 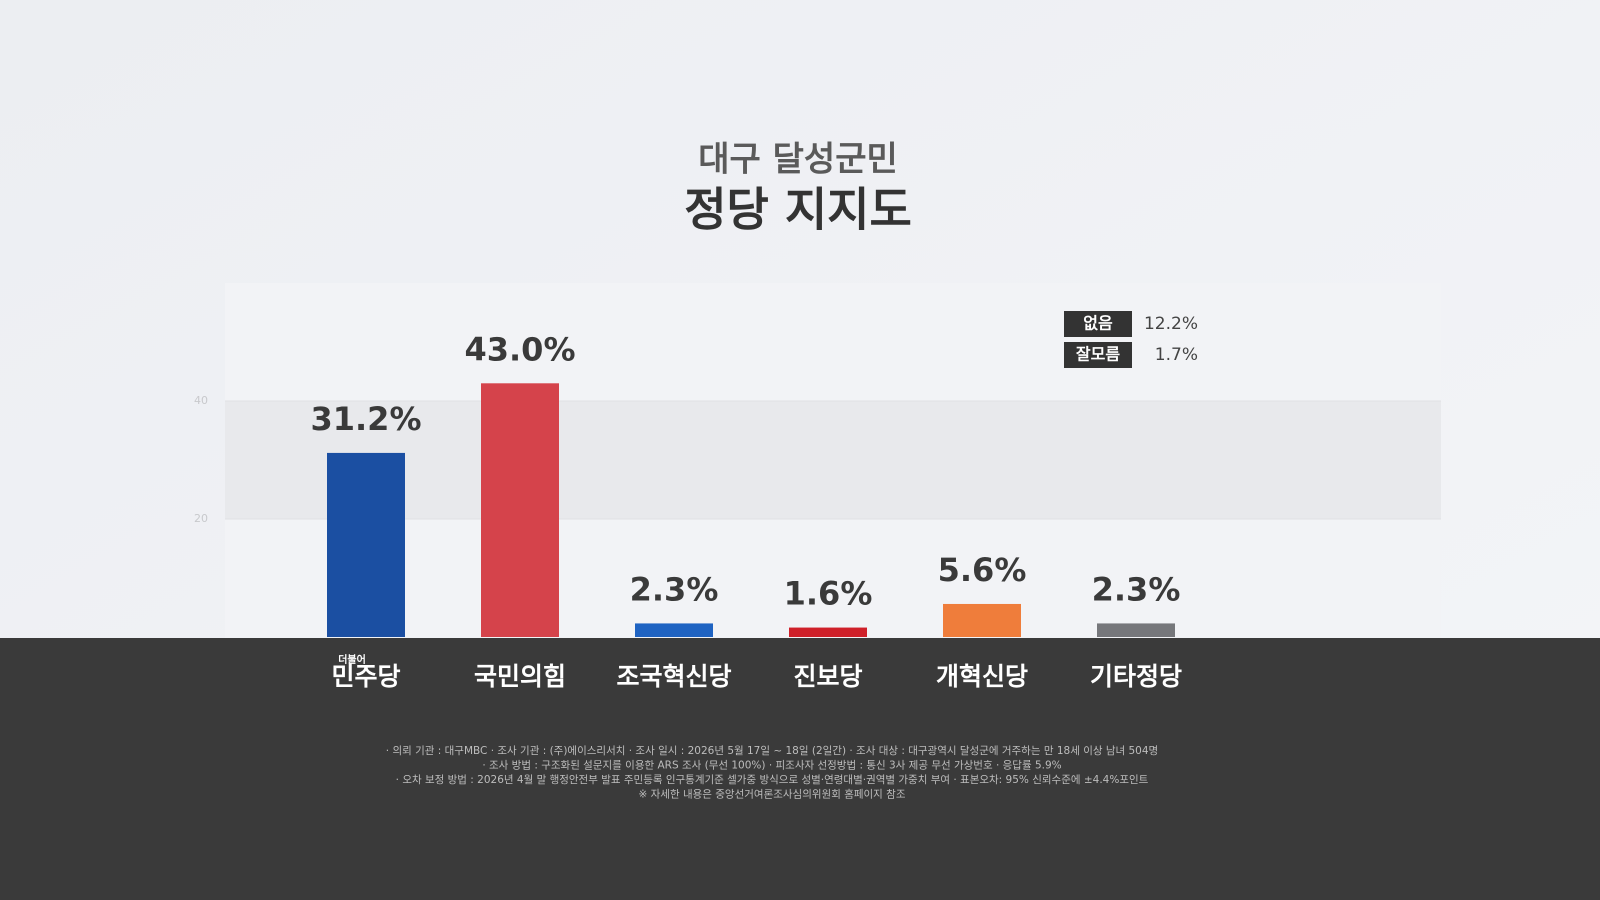 What do you see at coordinates (1176, 355) in the screenshot?
I see `others-value: 1.7%` at bounding box center [1176, 355].